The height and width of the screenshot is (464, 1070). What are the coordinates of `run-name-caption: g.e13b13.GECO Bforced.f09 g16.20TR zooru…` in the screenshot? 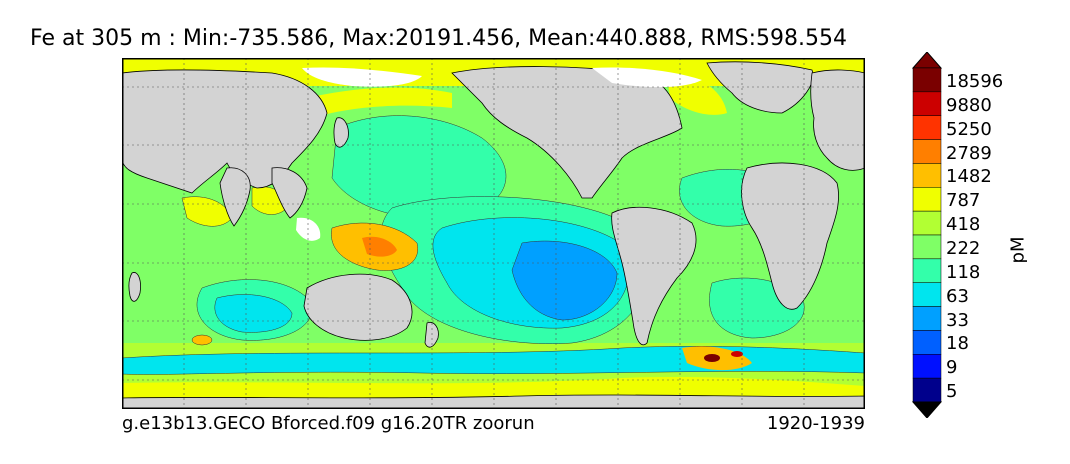 It's located at (328, 423).